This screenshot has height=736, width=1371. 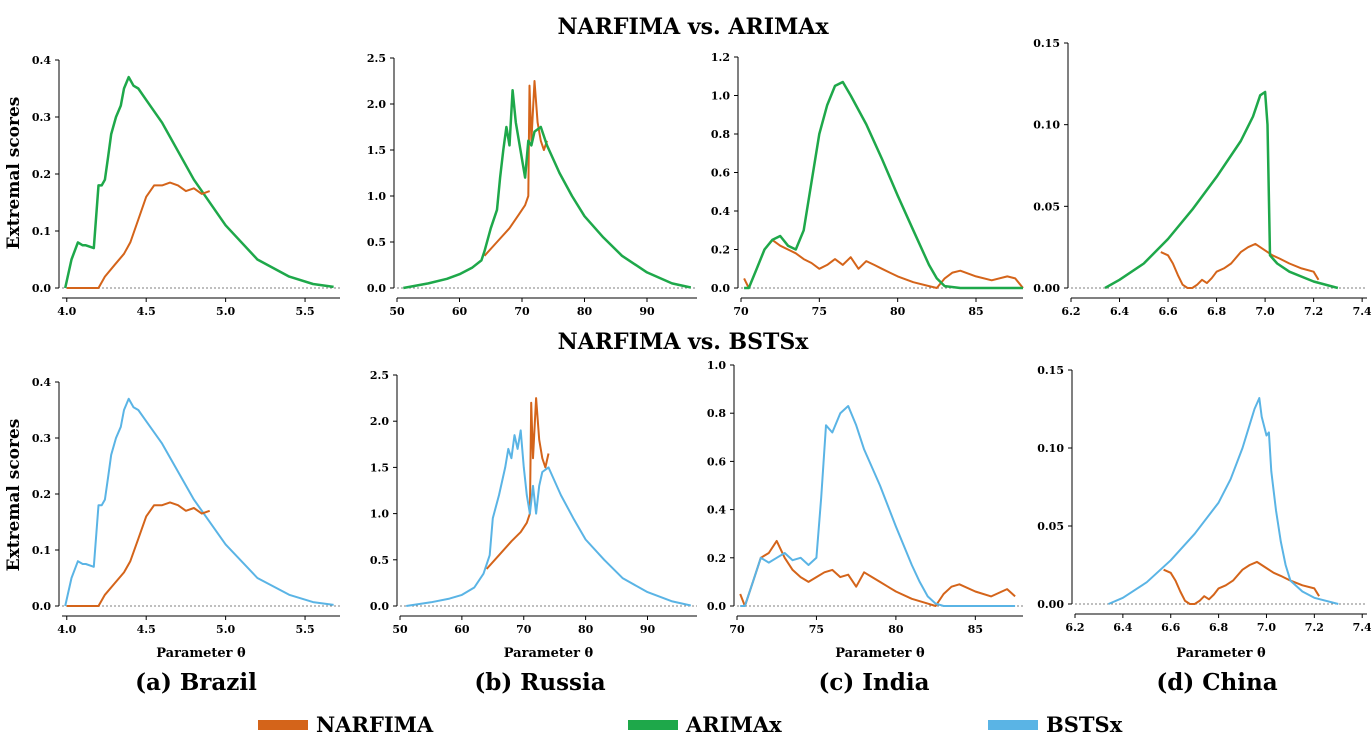 What do you see at coordinates (375, 724) in the screenshot?
I see `legend-label-narfima: NARFIMA` at bounding box center [375, 724].